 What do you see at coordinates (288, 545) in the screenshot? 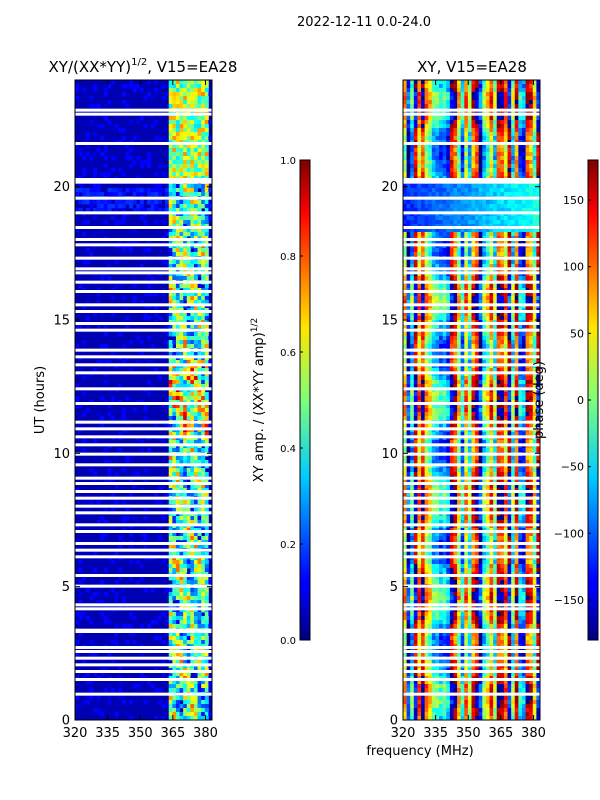
I see `colorbar-tick-label: 0.2` at bounding box center [288, 545].